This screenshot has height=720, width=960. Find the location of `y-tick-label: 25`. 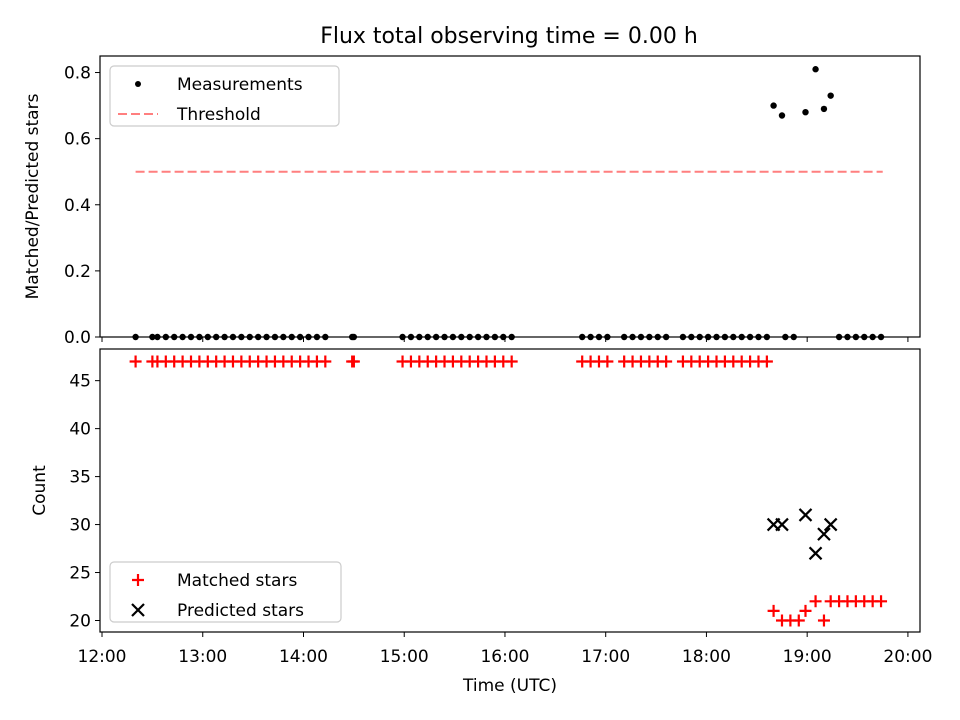

y-tick-label: 25 is located at coordinates (80, 574).